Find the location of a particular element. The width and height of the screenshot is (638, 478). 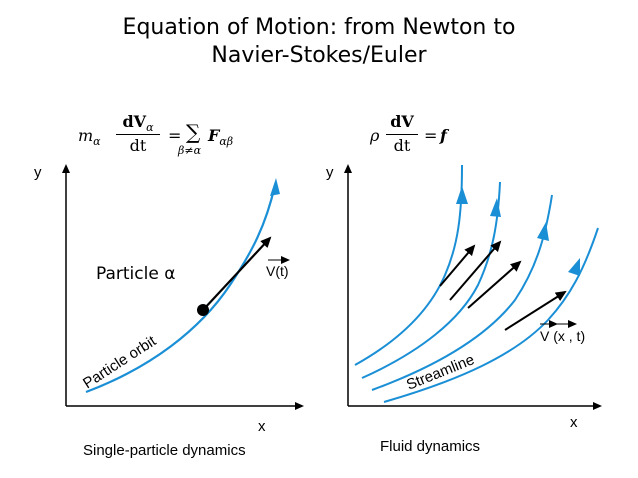

orbit-arrowhead is located at coordinates (275, 187).